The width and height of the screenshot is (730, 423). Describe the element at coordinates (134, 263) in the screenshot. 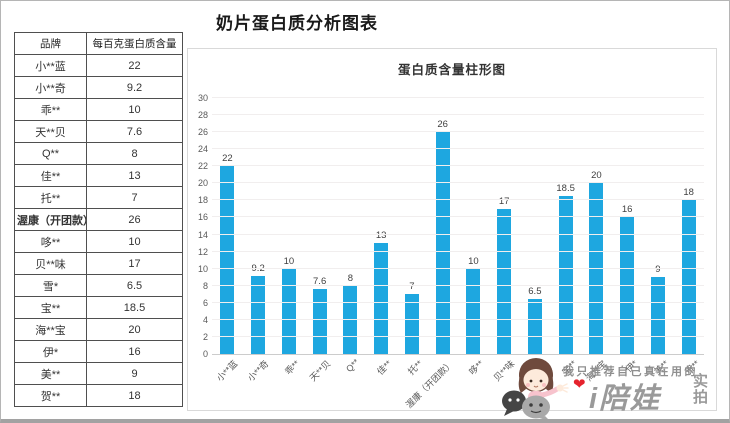

I see `value-cell: 17` at that location.